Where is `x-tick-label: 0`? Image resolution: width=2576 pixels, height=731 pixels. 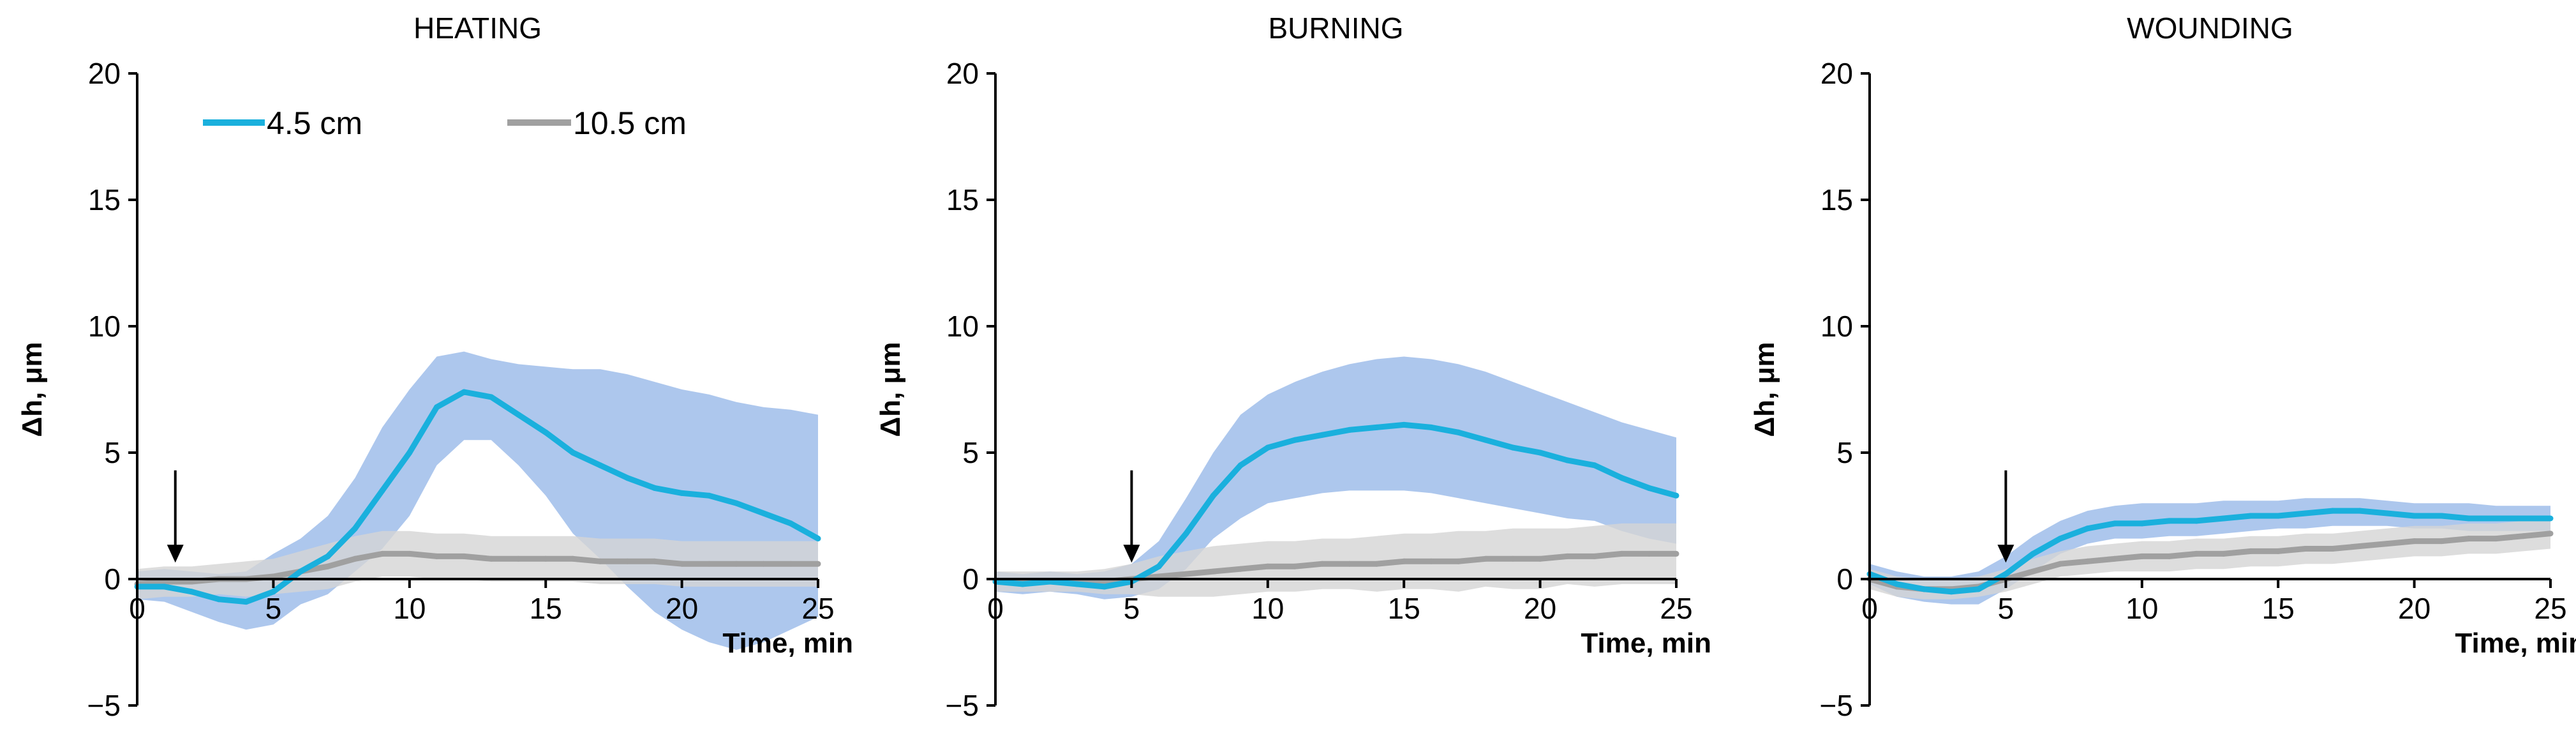 x-tick-label: 0 is located at coordinates (995, 608).